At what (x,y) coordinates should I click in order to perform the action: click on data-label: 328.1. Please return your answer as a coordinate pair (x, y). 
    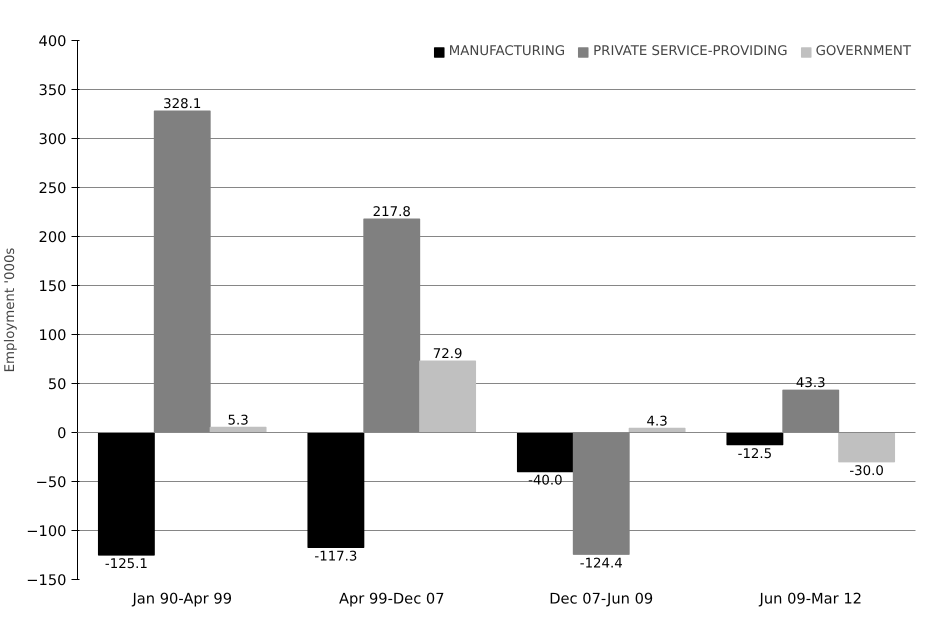
    Looking at the image, I should click on (182, 104).